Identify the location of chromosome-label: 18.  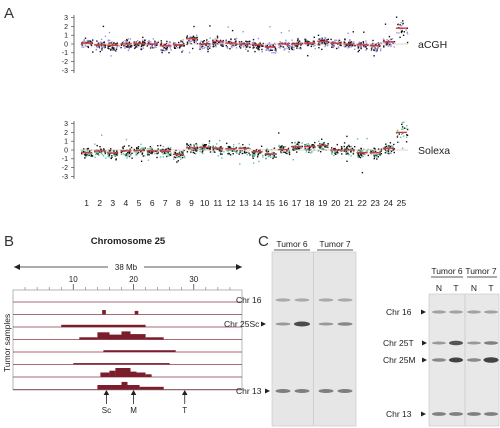
(310, 203).